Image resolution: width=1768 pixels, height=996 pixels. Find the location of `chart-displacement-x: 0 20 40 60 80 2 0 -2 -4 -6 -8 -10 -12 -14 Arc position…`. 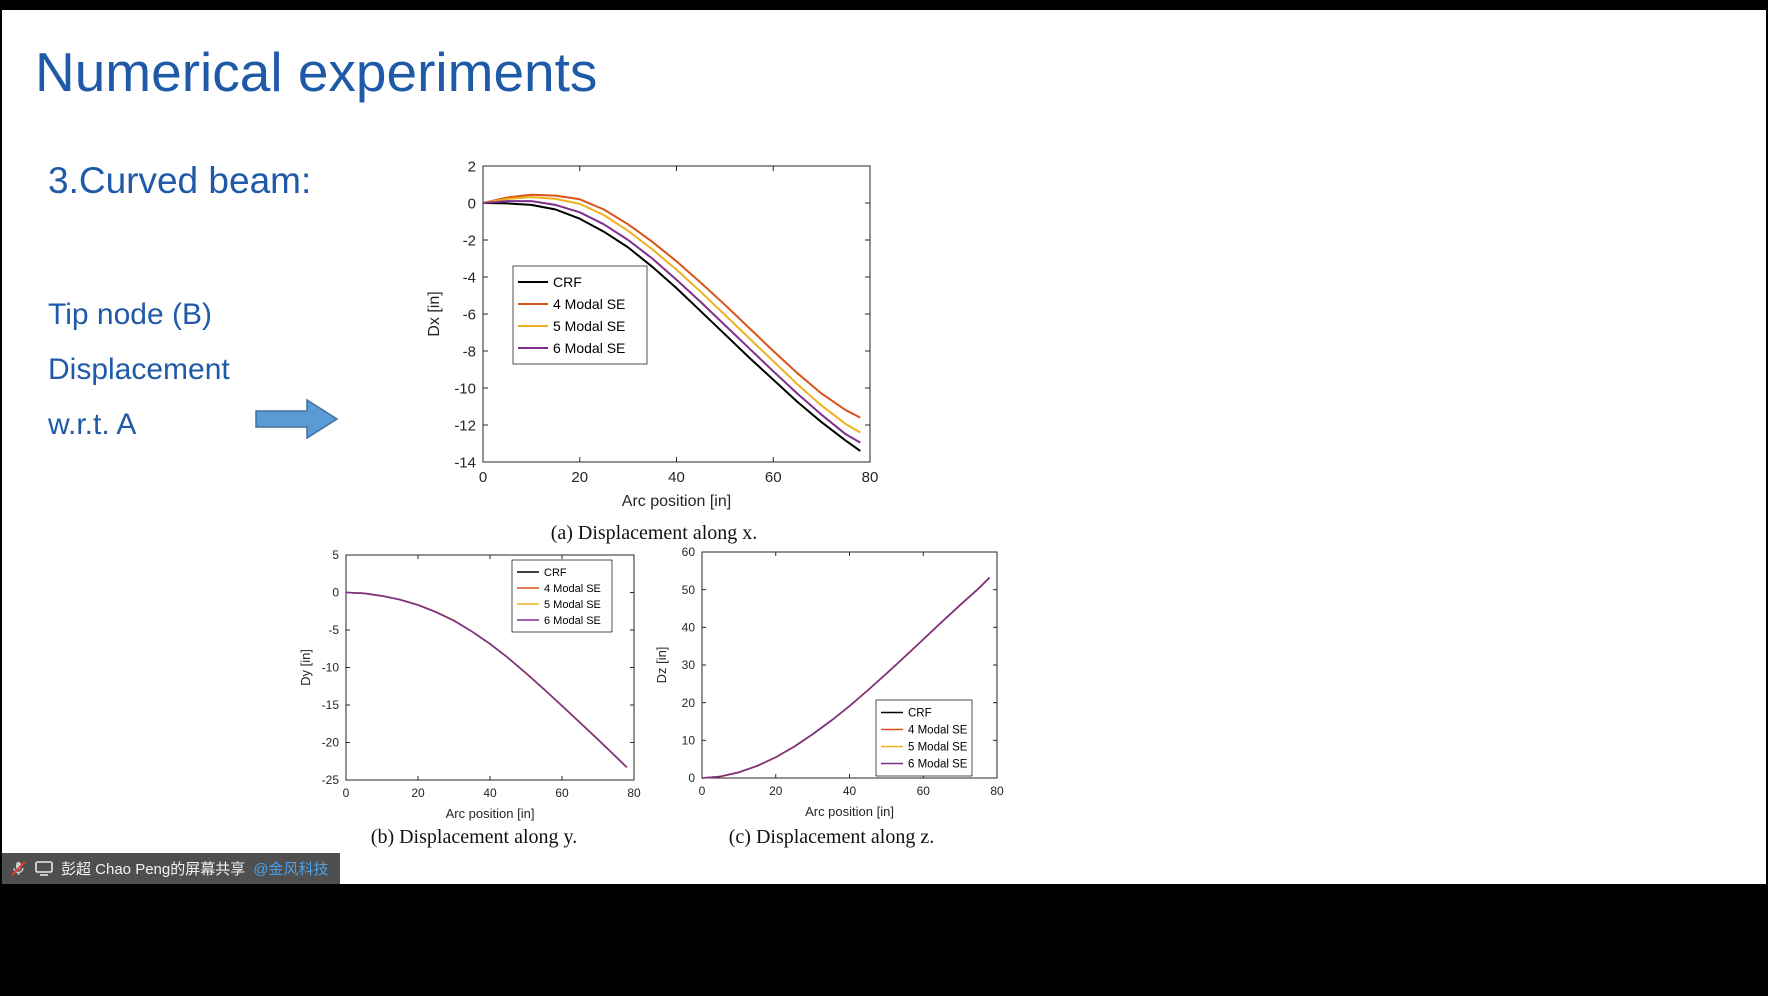

chart-displacement-x: 0 20 40 60 80 2 0 -2 -4 -6 -8 -10 -12 -14 Arc position… is located at coordinates (654, 333).